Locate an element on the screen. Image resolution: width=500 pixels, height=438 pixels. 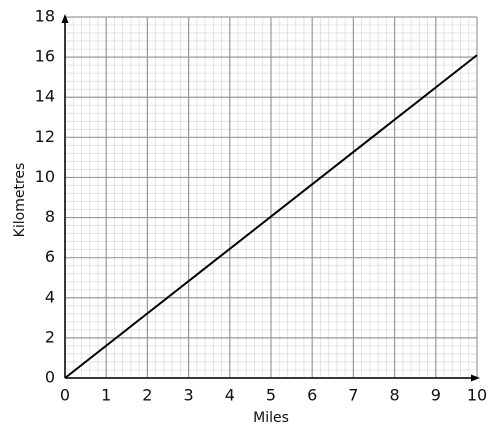
y-tick-label: 14 is located at coordinates (45, 96).